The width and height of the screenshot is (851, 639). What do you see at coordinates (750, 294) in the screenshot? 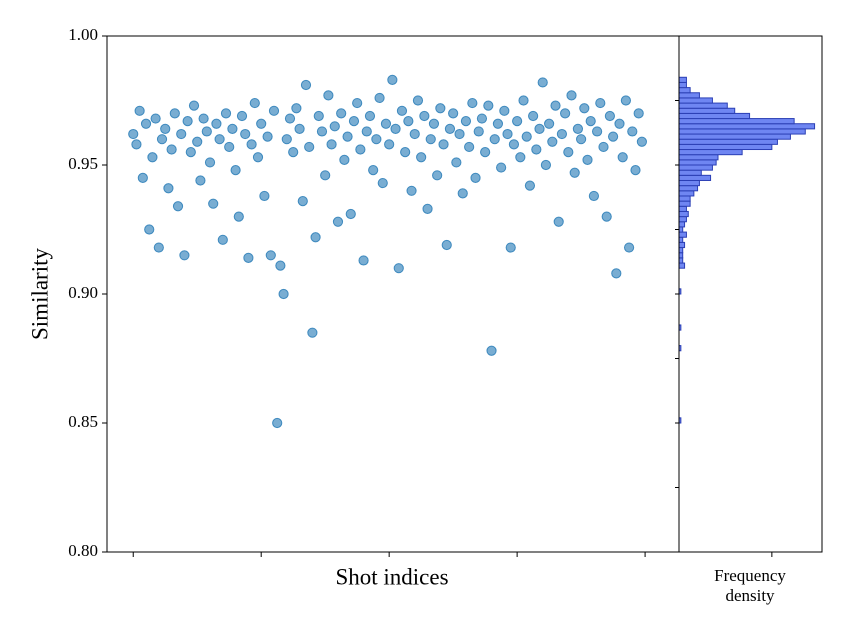
I see `axes-frame` at bounding box center [750, 294].